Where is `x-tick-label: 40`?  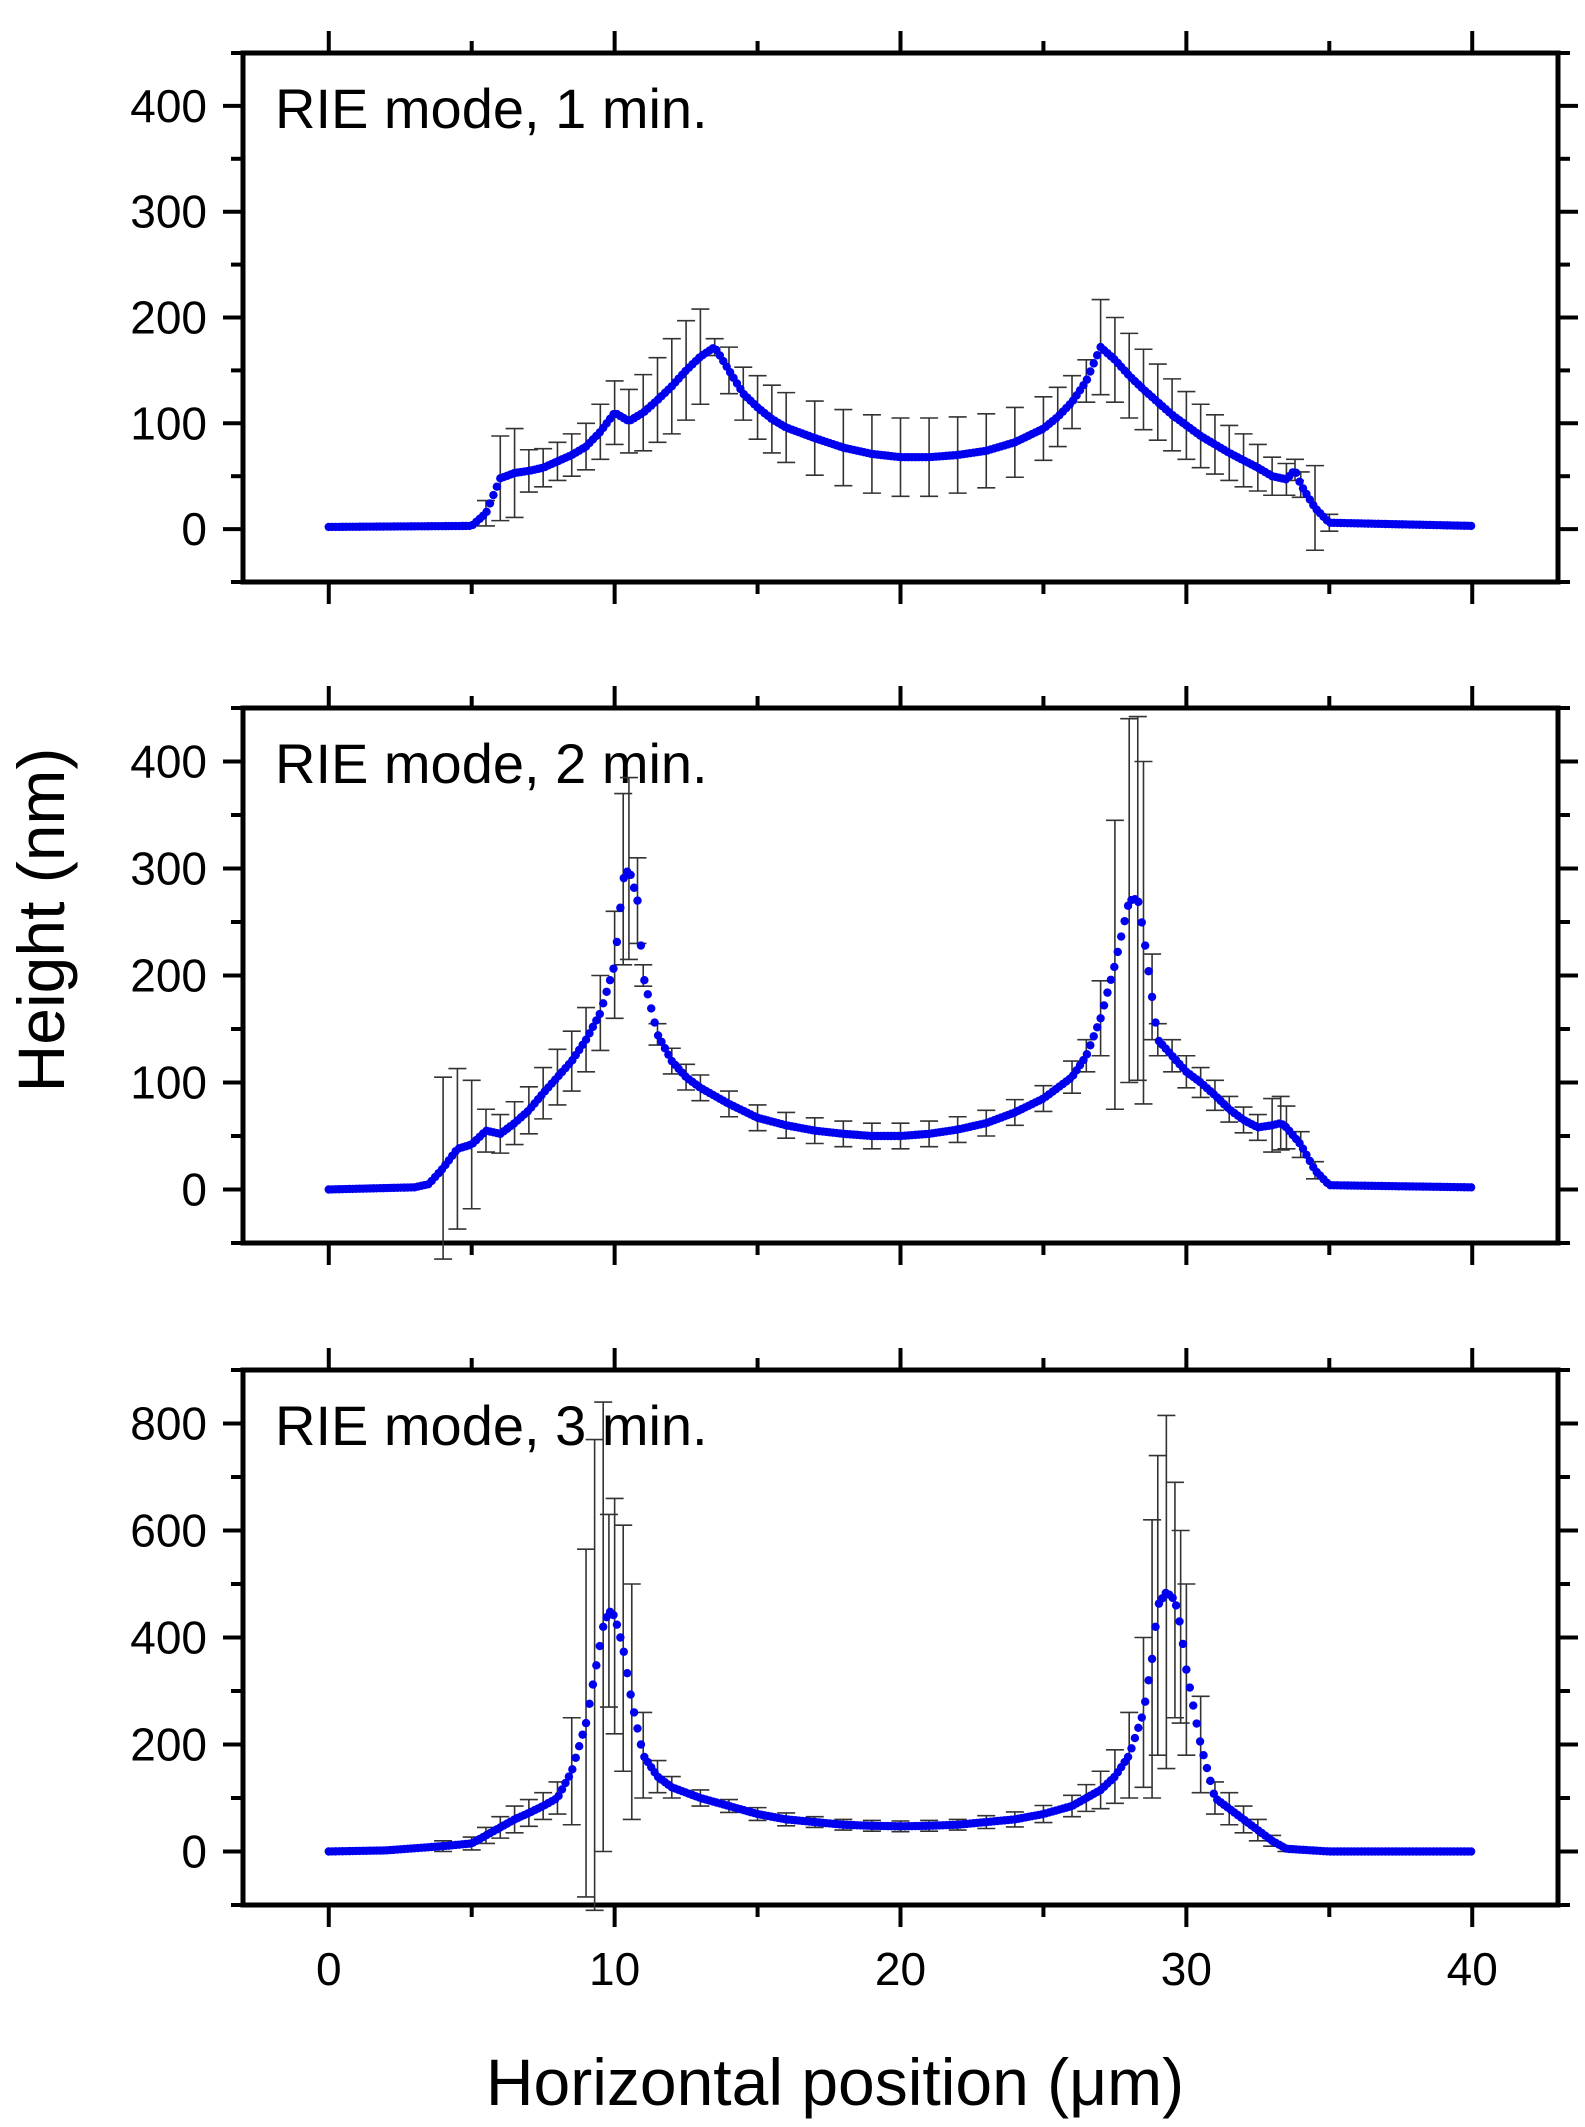
x-tick-label: 40 is located at coordinates (1472, 1969).